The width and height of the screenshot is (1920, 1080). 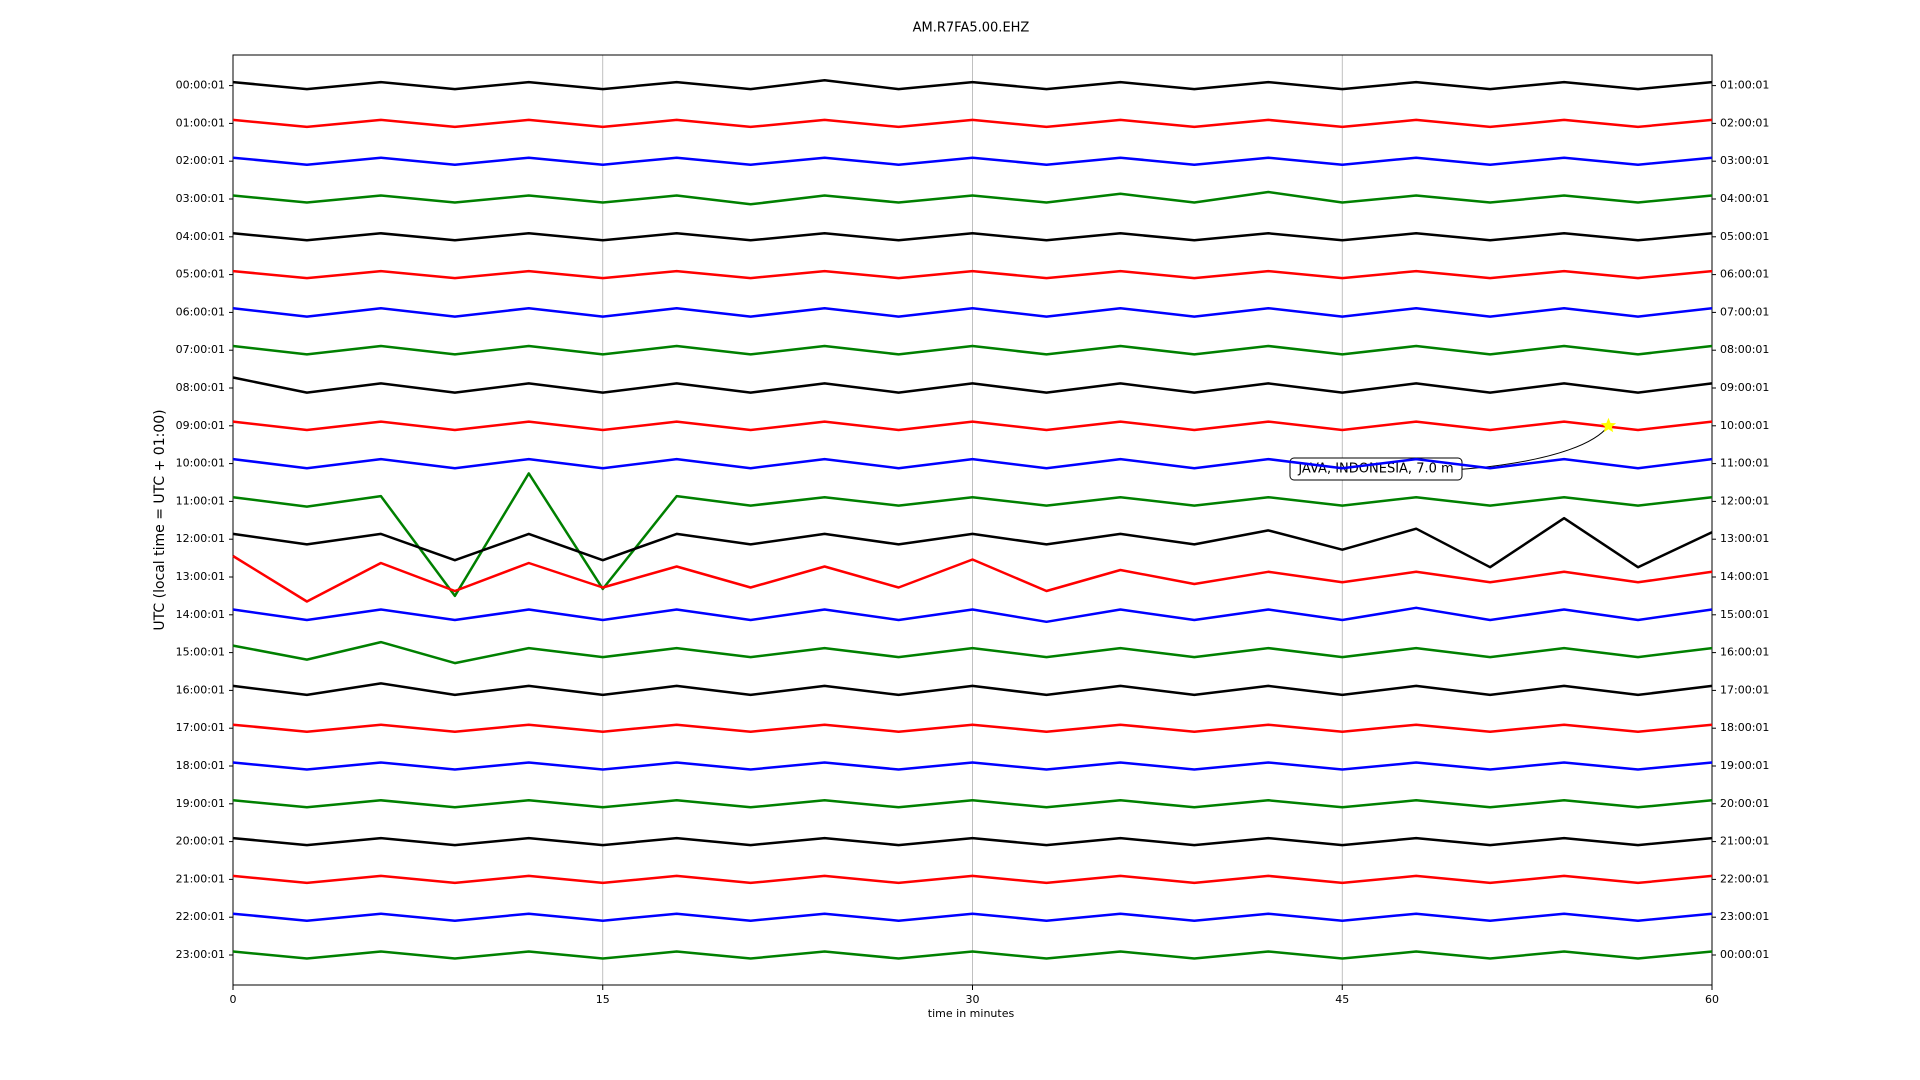 I want to click on row-label-left: 13:00:01, so click(x=200, y=576).